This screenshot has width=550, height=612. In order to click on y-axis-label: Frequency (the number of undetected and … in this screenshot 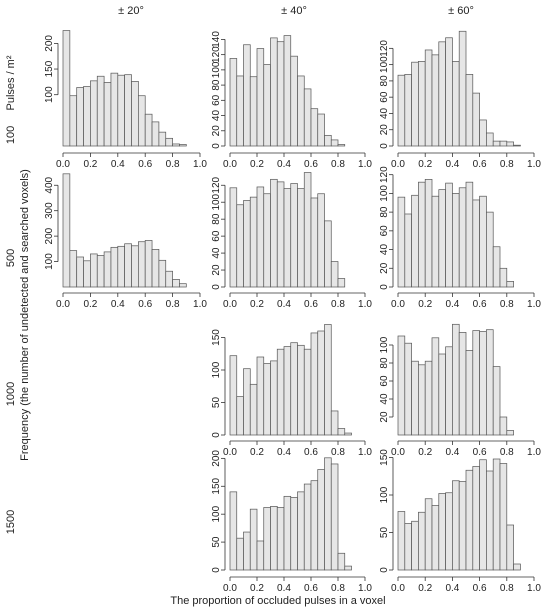, I will do `click(25, 315)`.